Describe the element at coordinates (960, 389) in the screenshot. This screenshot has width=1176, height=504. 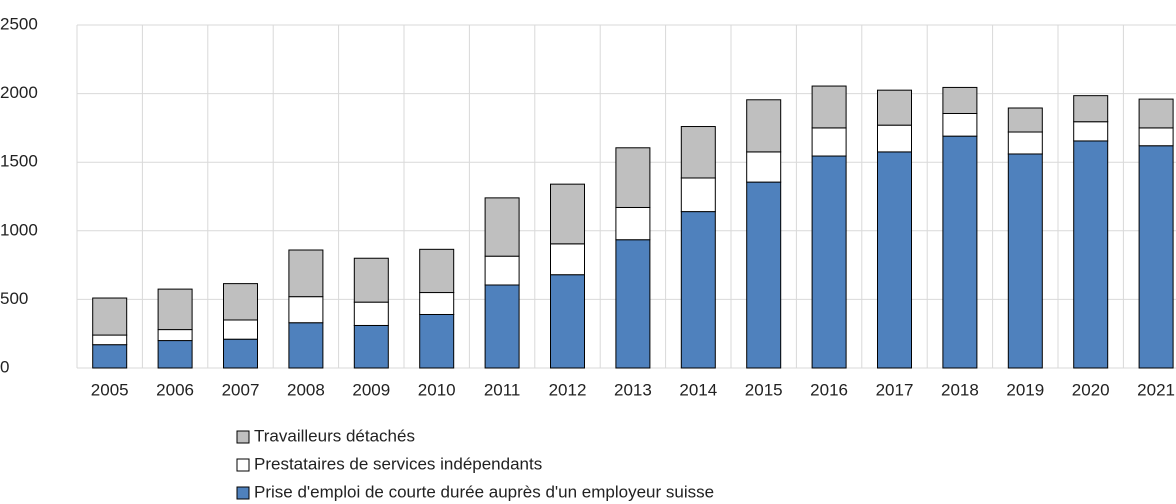
I see `x-tick-label: 2018` at that location.